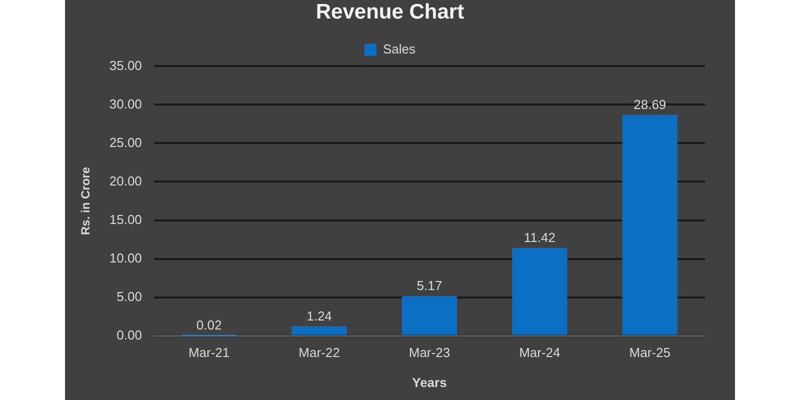 This screenshot has height=400, width=800. I want to click on y-tick-label: 15.00, so click(125, 219).